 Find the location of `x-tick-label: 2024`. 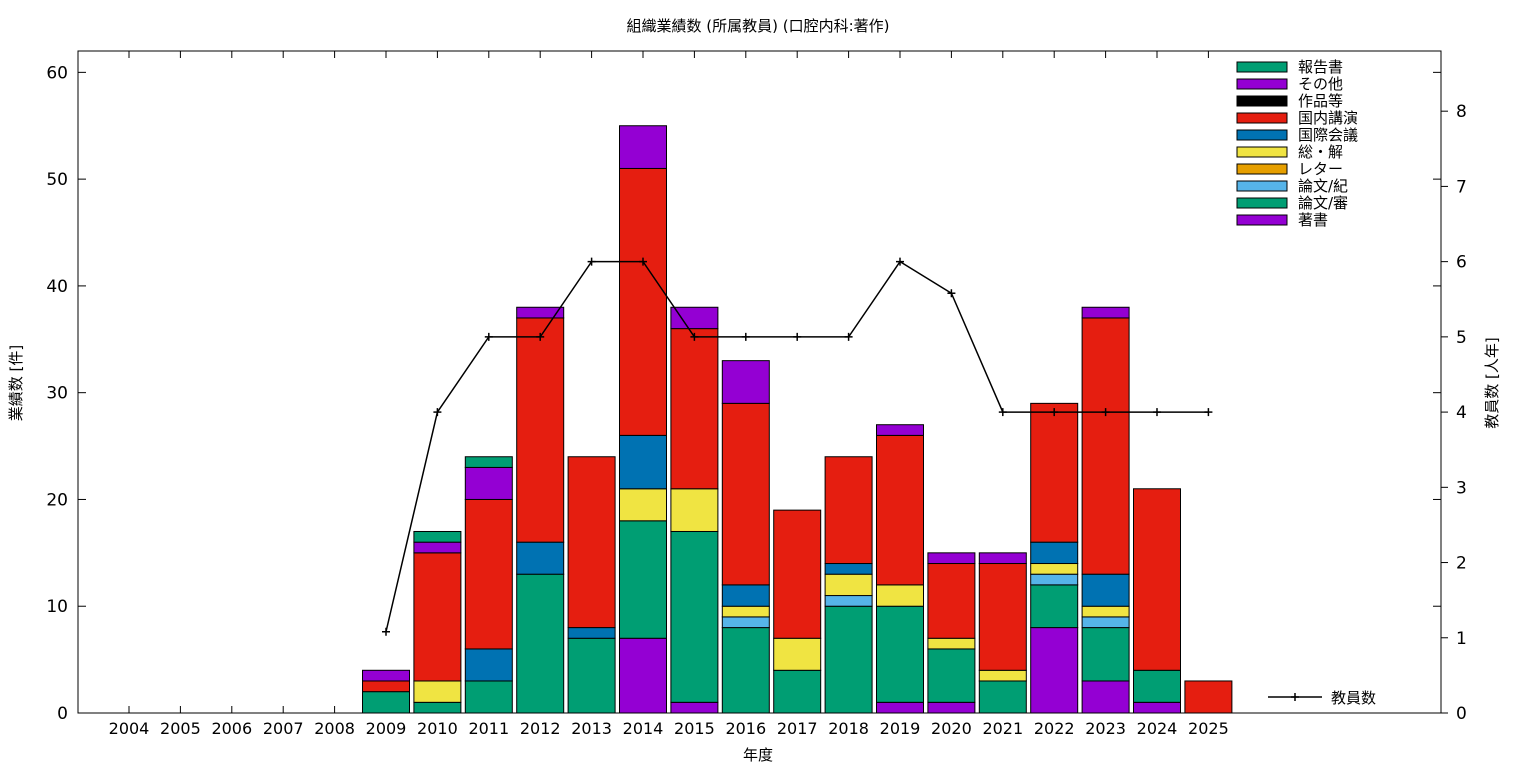

x-tick-label: 2024 is located at coordinates (1157, 728).